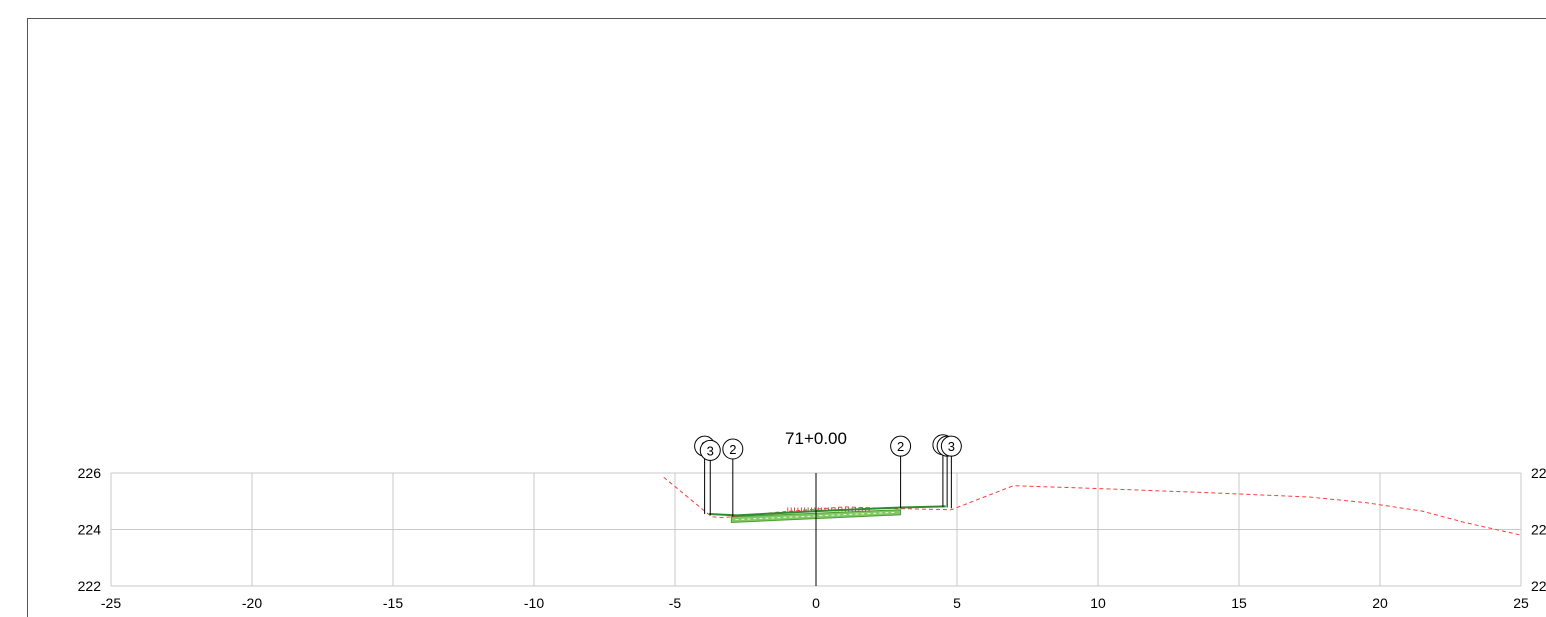 Image resolution: width=1546 pixels, height=617 pixels. What do you see at coordinates (90, 473) in the screenshot?
I see `y-tick-label: 226` at bounding box center [90, 473].